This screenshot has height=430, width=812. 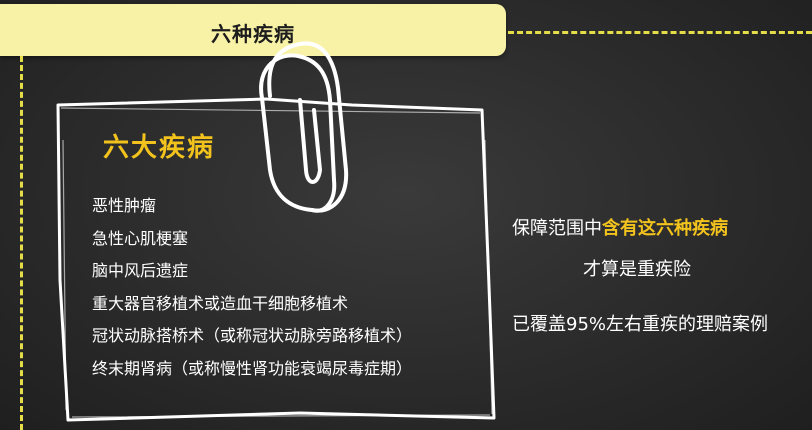 What do you see at coordinates (660, 32) in the screenshot?
I see `dashed-divider-top` at bounding box center [660, 32].